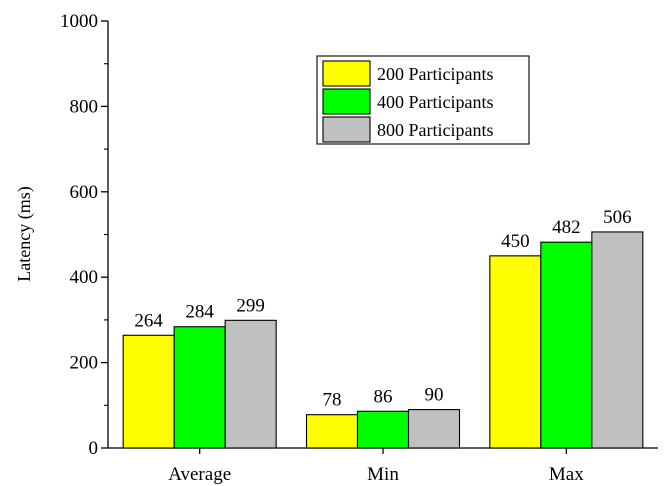  What do you see at coordinates (84, 277) in the screenshot?
I see `y-tick-label: 400` at bounding box center [84, 277].